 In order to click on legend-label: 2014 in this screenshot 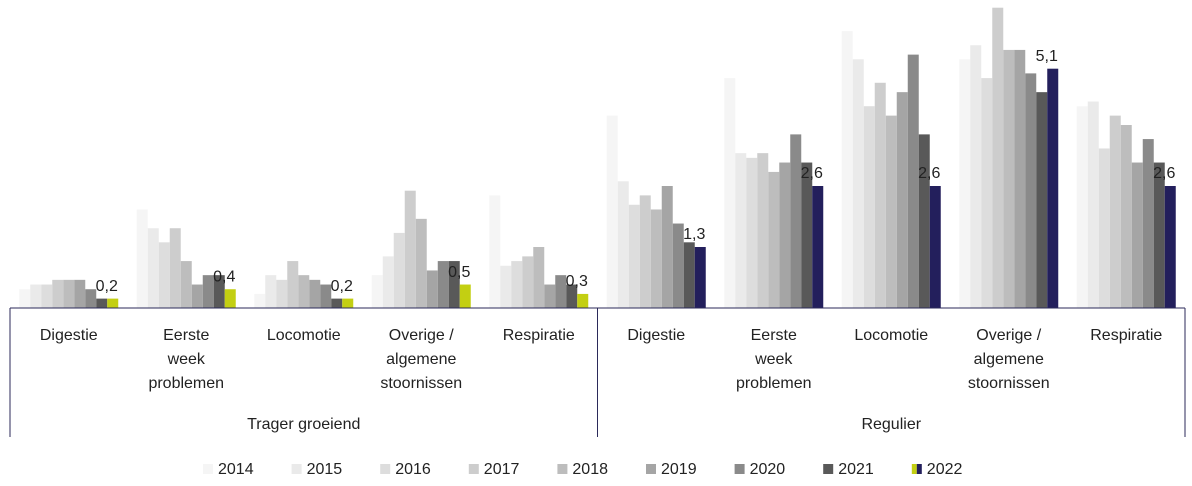, I will do `click(236, 469)`.